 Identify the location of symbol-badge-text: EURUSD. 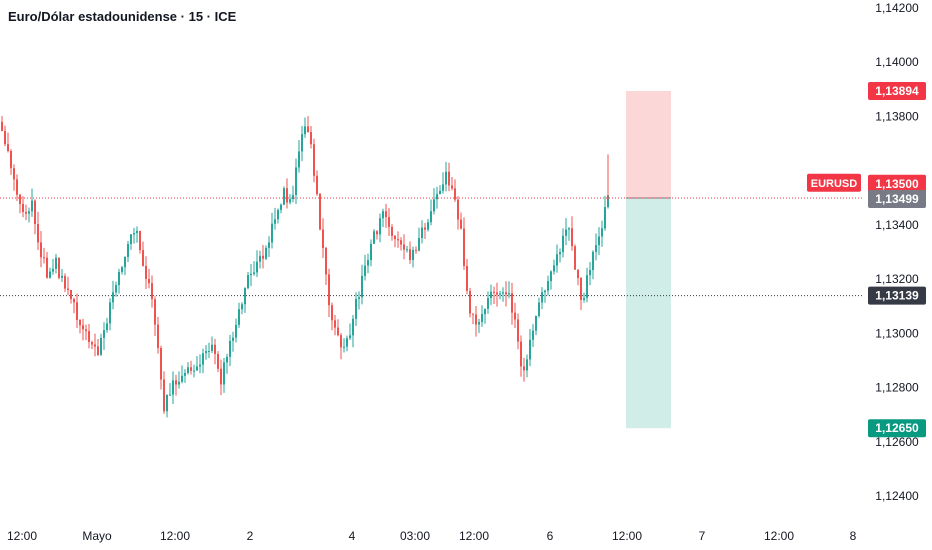
(834, 184).